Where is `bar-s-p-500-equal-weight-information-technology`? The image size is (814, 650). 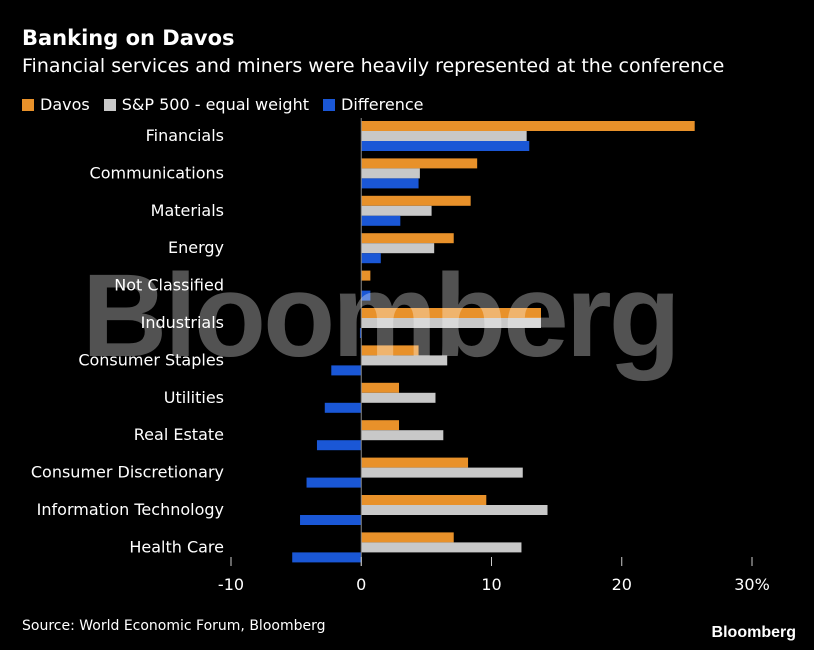 bar-s-p-500-equal-weight-information-technology is located at coordinates (454, 510).